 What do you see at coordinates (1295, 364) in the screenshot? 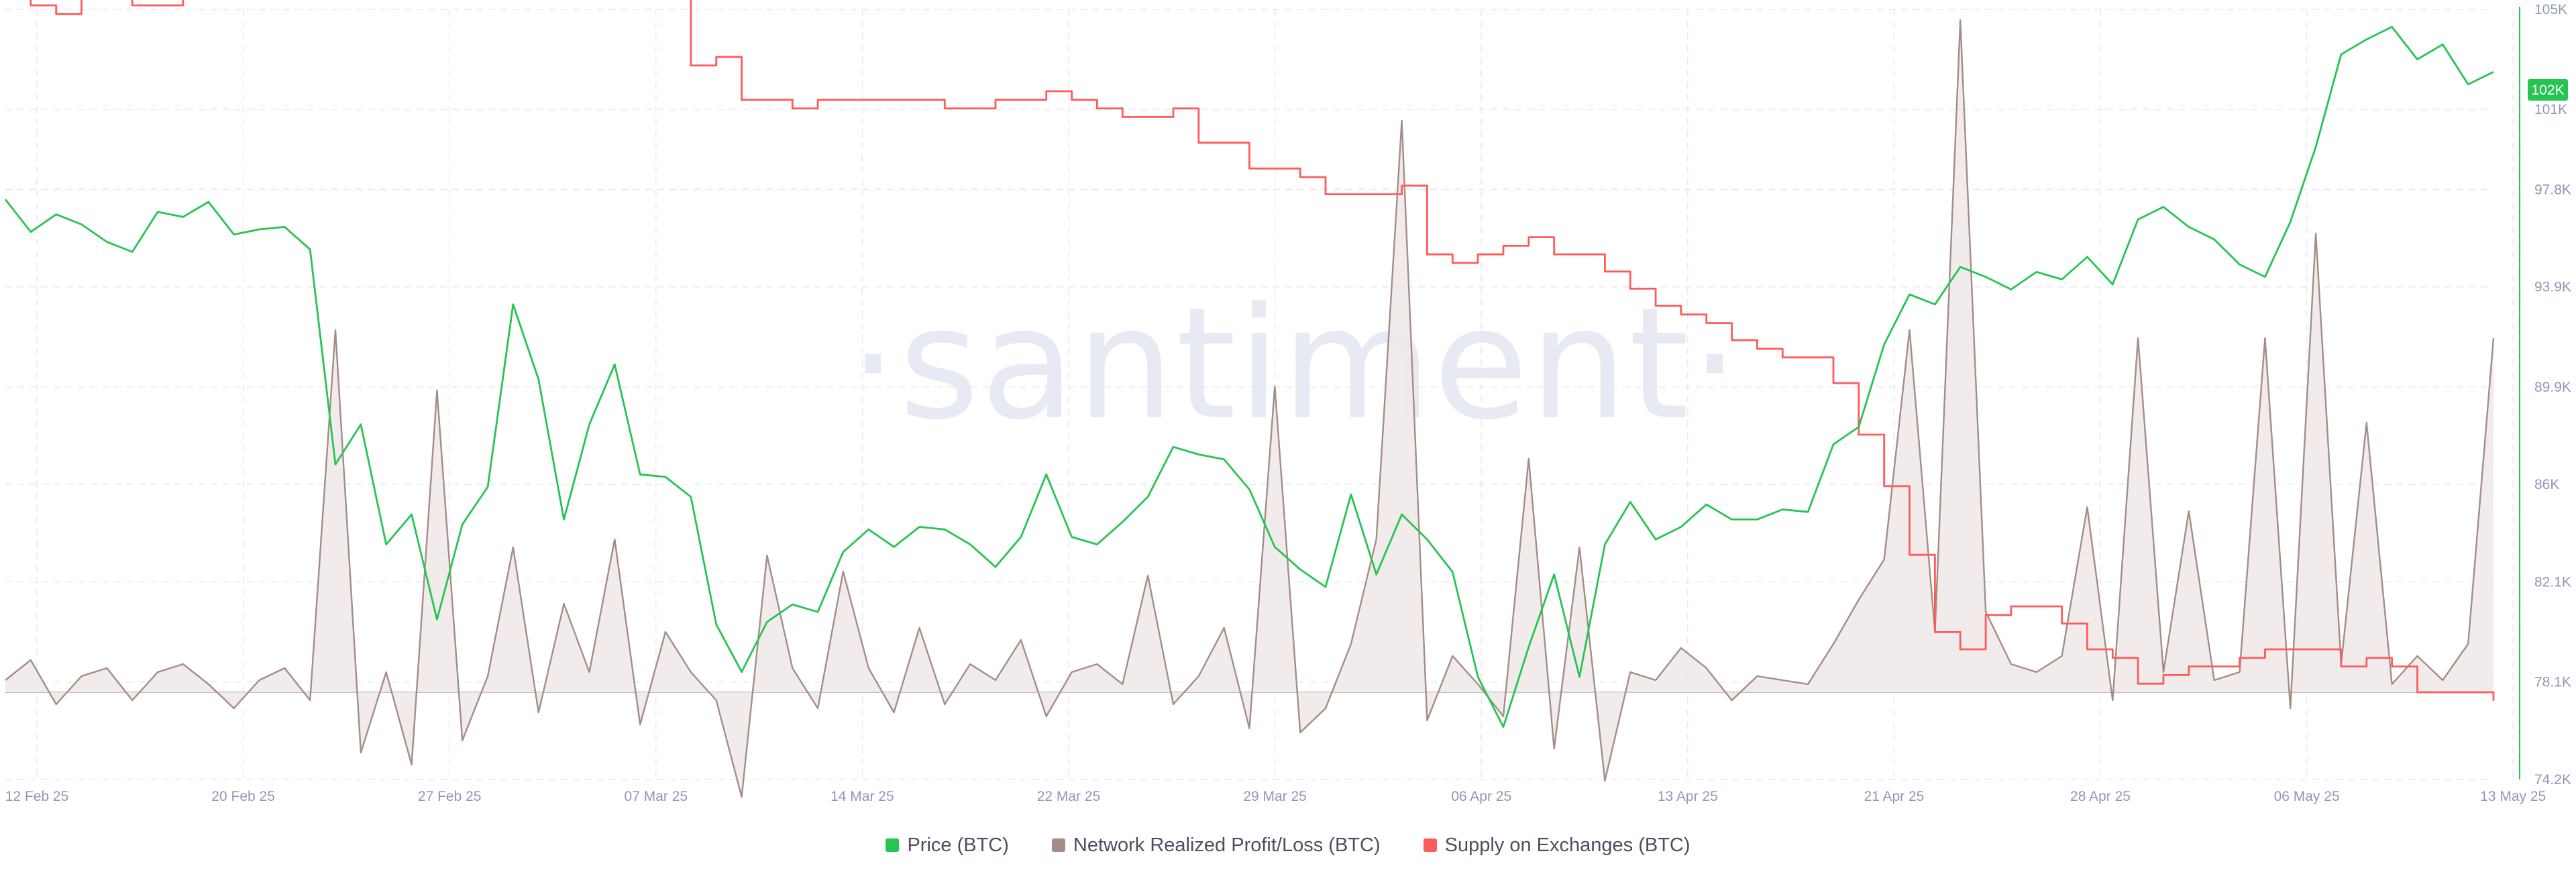
I see `watermark: ·santiment·` at bounding box center [1295, 364].